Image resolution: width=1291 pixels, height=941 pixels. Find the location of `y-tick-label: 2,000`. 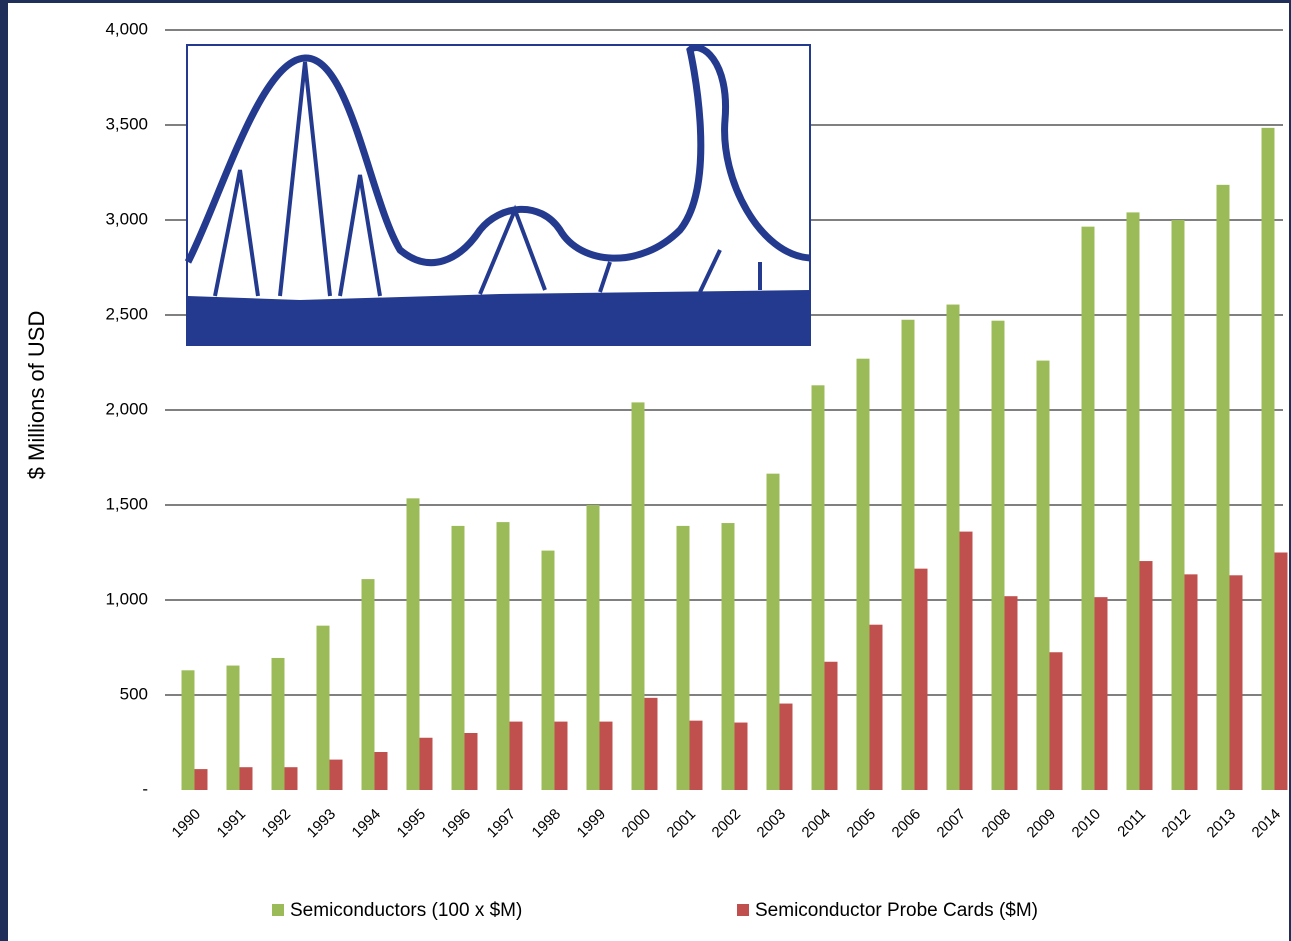

y-tick-label: 2,000 is located at coordinates (126, 408).